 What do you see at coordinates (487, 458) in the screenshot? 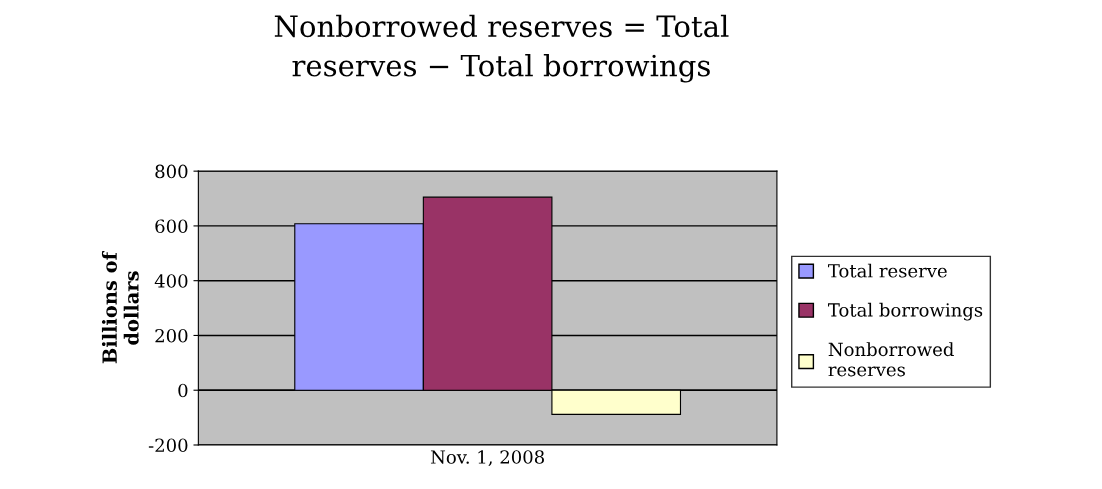
I see `x-tick-label: Nov. 1, 2008` at bounding box center [487, 458].